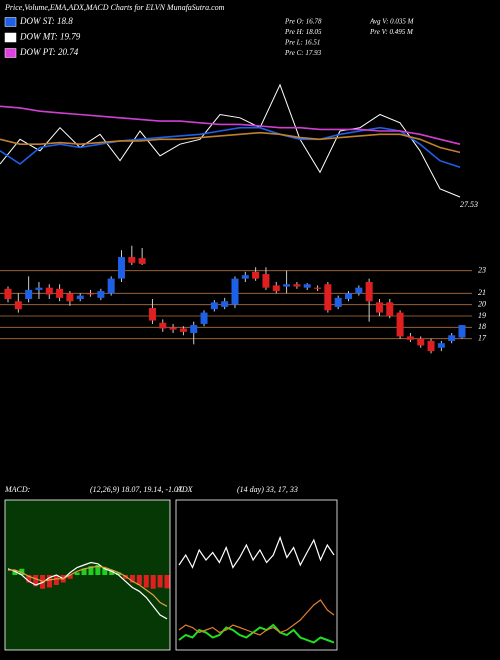  I want to click on adx-panel, so click(256, 575).